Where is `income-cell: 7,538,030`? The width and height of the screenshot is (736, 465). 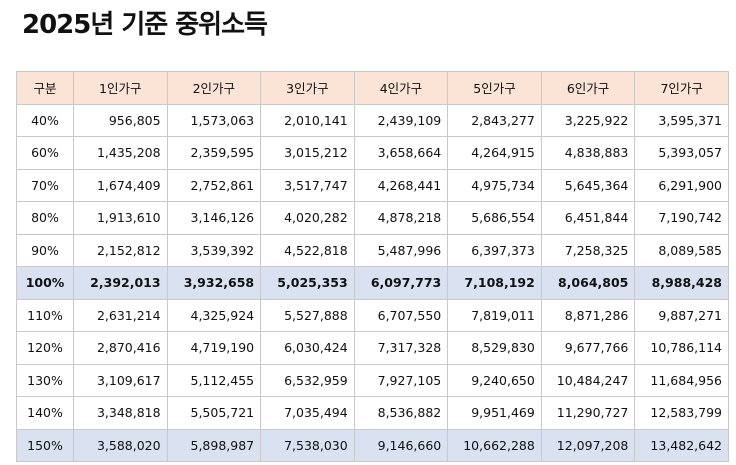 income-cell: 7,538,030 is located at coordinates (307, 445).